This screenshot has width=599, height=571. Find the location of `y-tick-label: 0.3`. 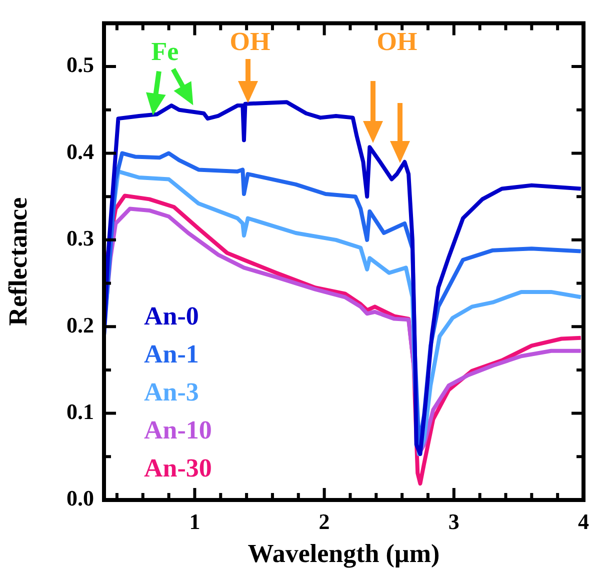

y-tick-label: 0.3 is located at coordinates (80, 238).